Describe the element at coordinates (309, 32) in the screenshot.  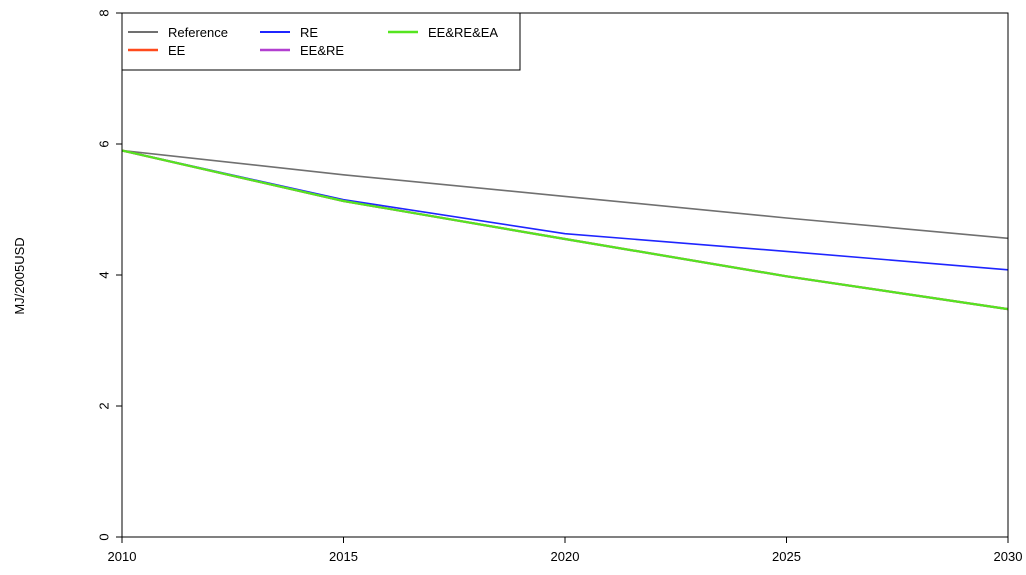
I see `legend-label: RE` at that location.